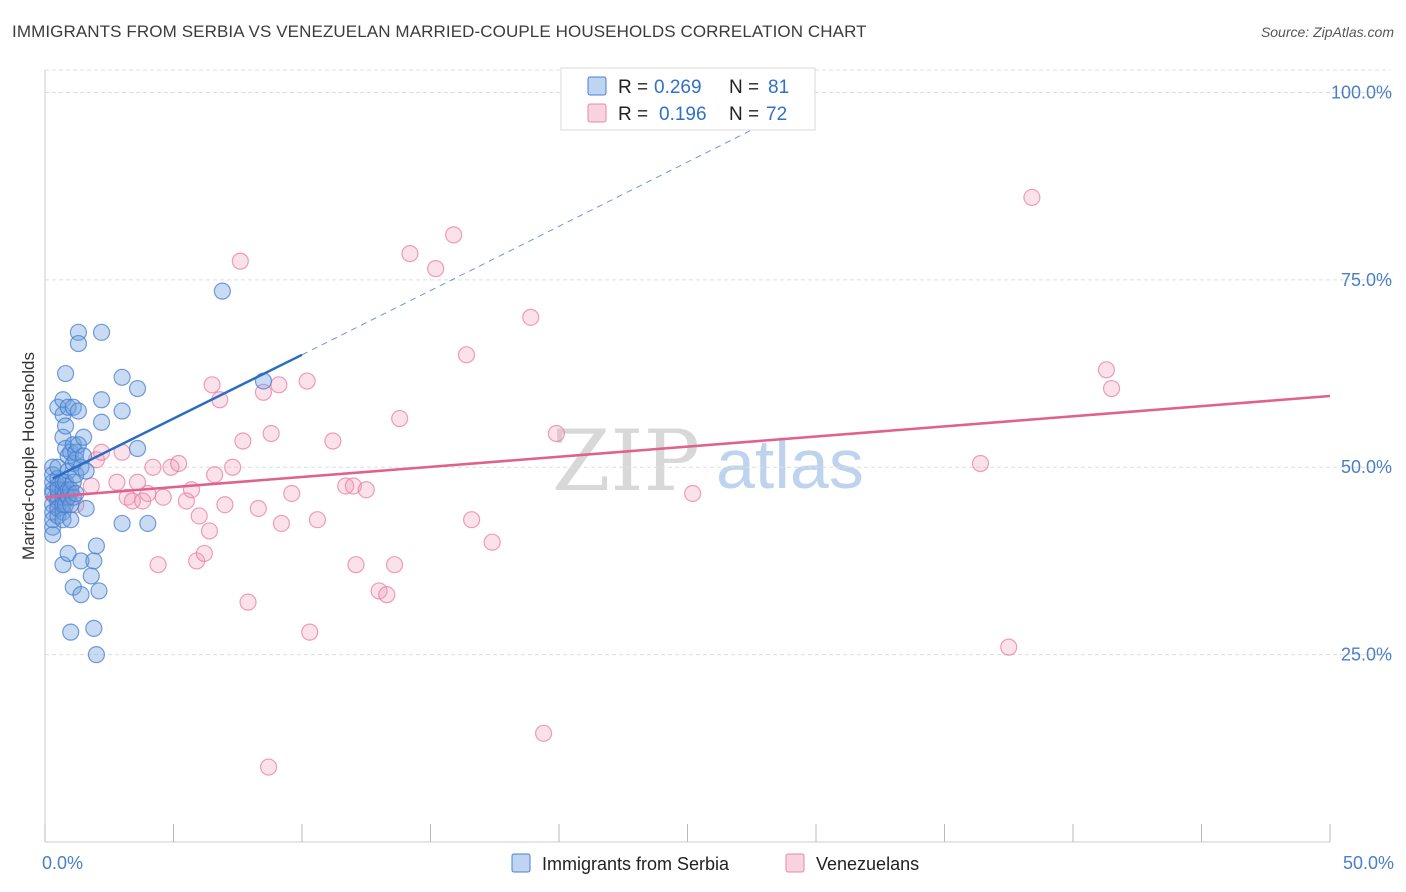 This screenshot has height=892, width=1406. Describe the element at coordinates (62, 863) in the screenshot. I see `x-tick-label: 0.0%` at that location.